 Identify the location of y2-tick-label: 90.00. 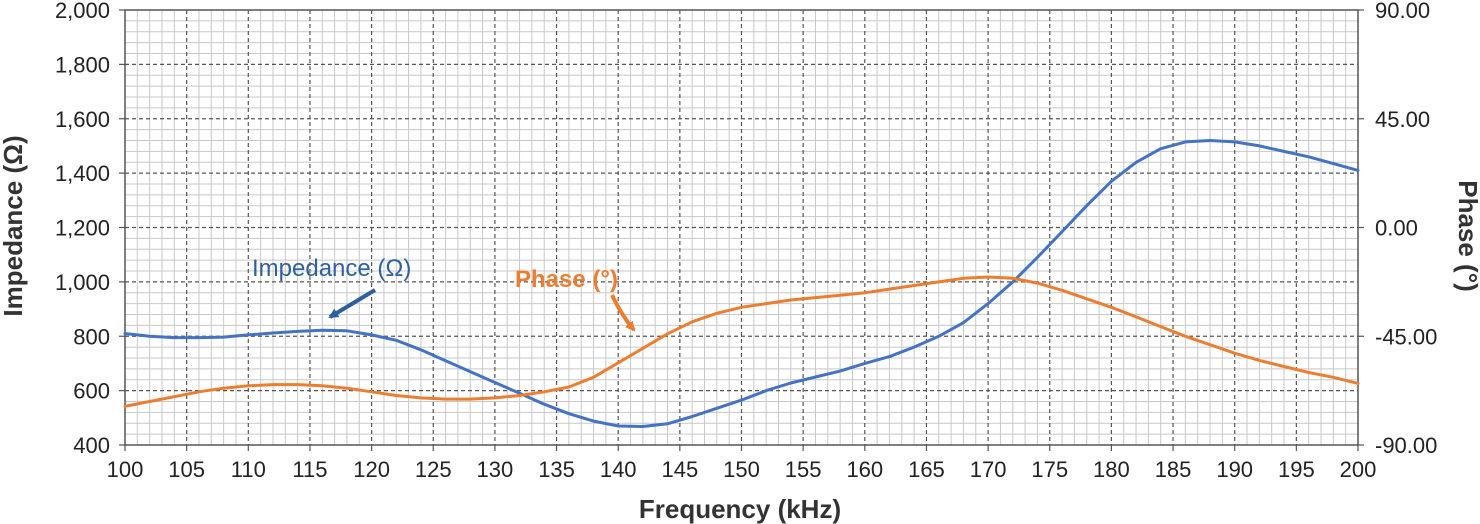
(1402, 11).